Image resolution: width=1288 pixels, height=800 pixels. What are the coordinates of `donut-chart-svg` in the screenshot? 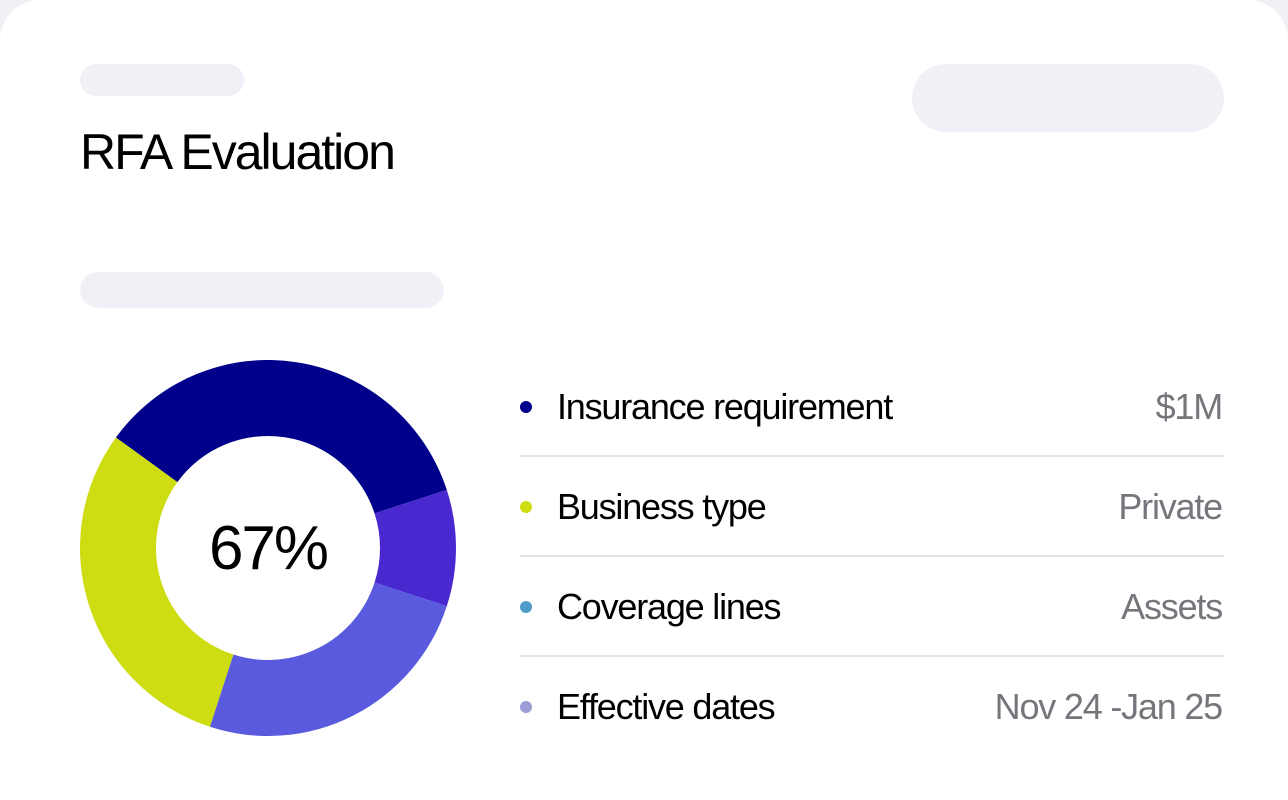 It's located at (268, 548).